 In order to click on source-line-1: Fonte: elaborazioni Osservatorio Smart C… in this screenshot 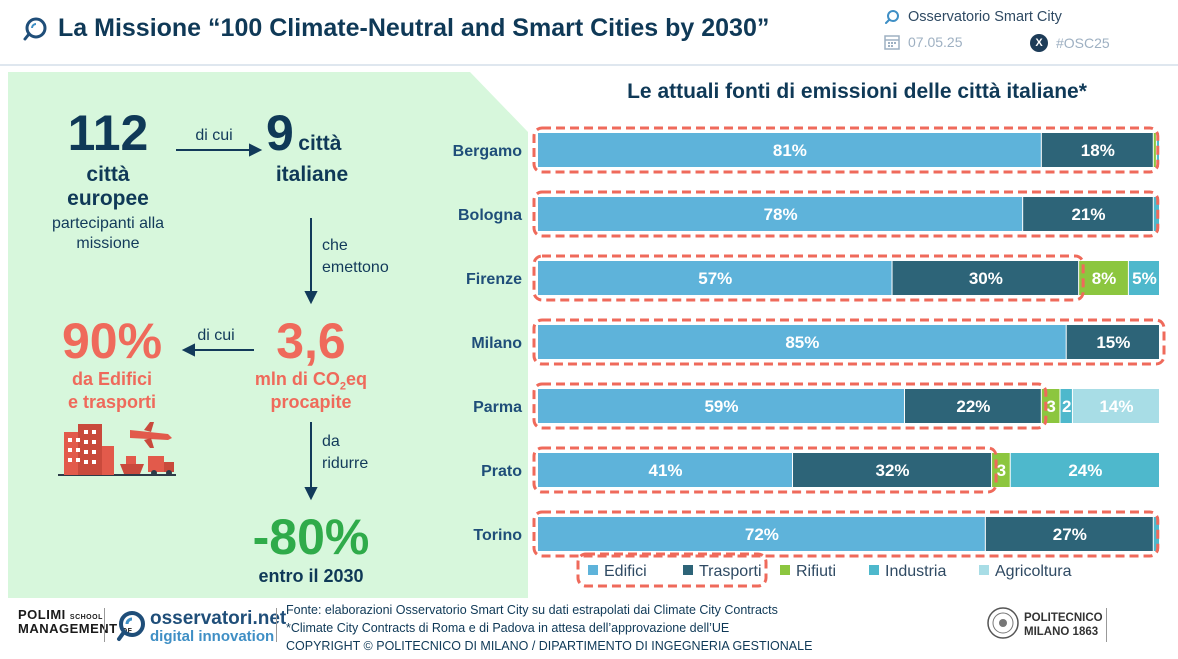, I will do `click(532, 610)`.